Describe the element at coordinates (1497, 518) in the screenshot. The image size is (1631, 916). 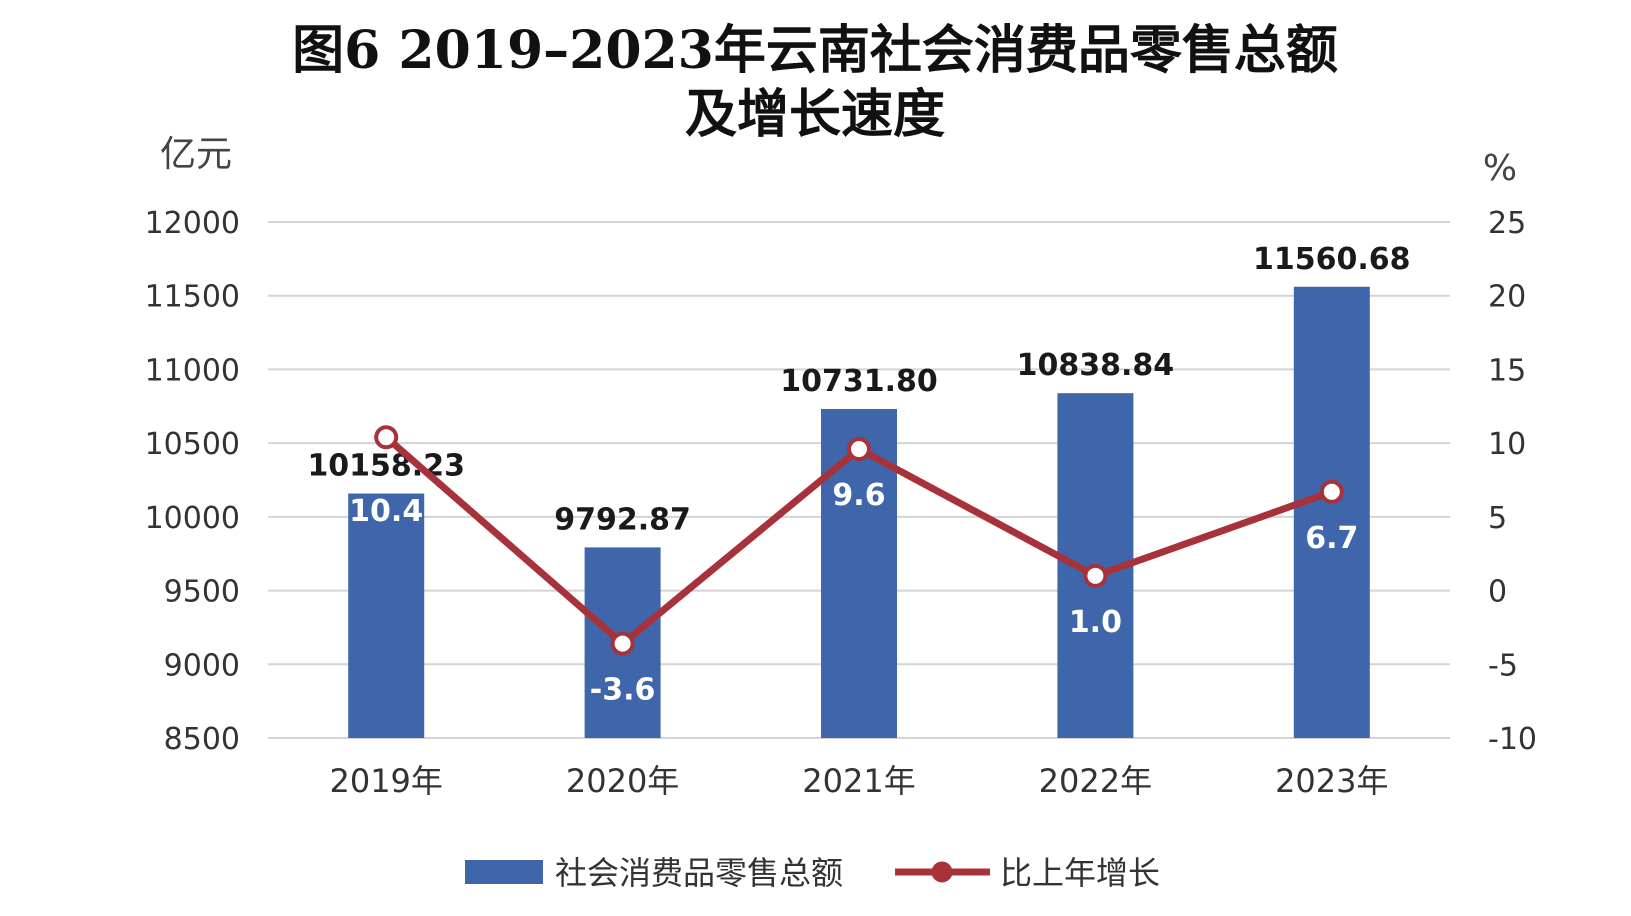
I see `right-tick-label: 5` at that location.